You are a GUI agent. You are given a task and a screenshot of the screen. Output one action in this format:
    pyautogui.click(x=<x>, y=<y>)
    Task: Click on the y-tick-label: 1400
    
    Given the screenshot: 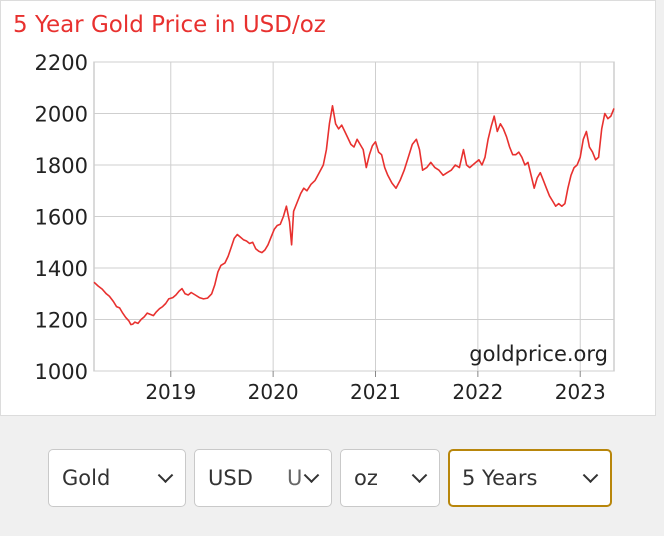 What is the action you would take?
    pyautogui.click(x=61, y=269)
    